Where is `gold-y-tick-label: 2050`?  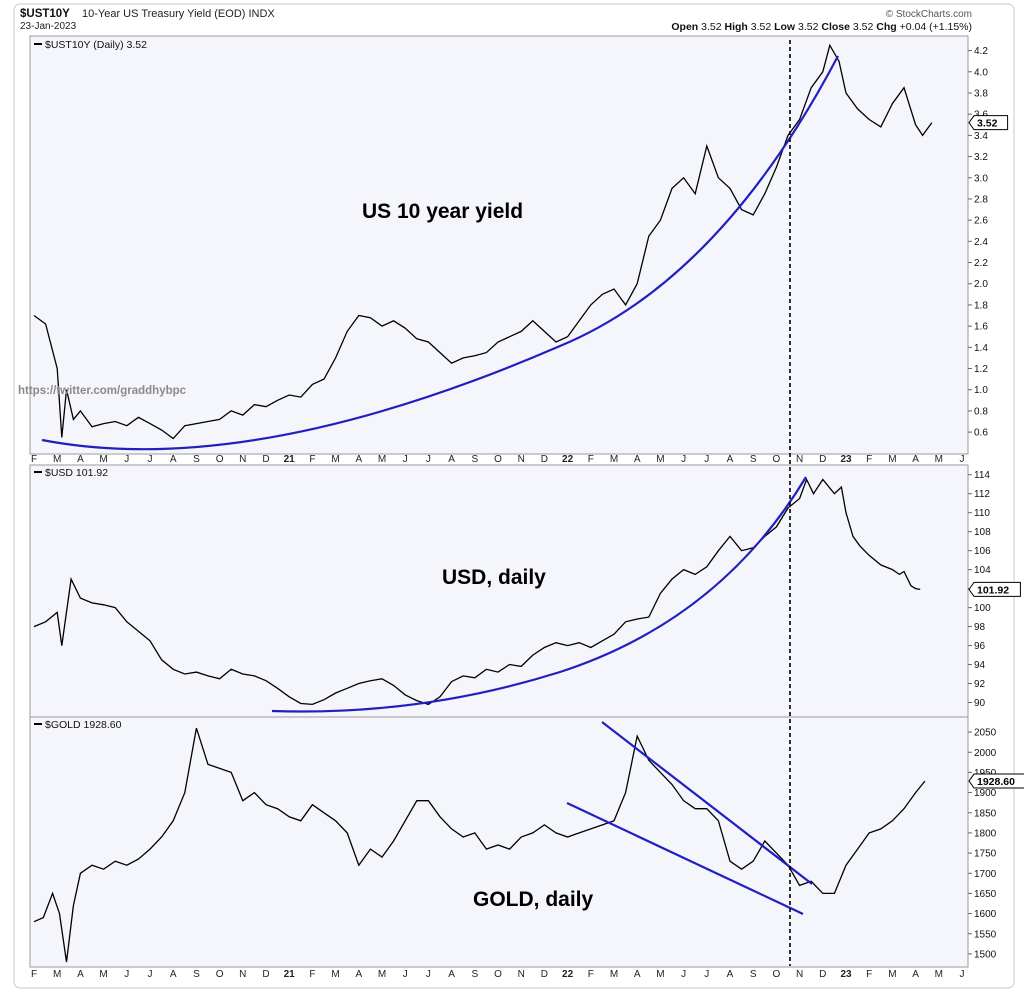 gold-y-tick-label: 2050 is located at coordinates (985, 733).